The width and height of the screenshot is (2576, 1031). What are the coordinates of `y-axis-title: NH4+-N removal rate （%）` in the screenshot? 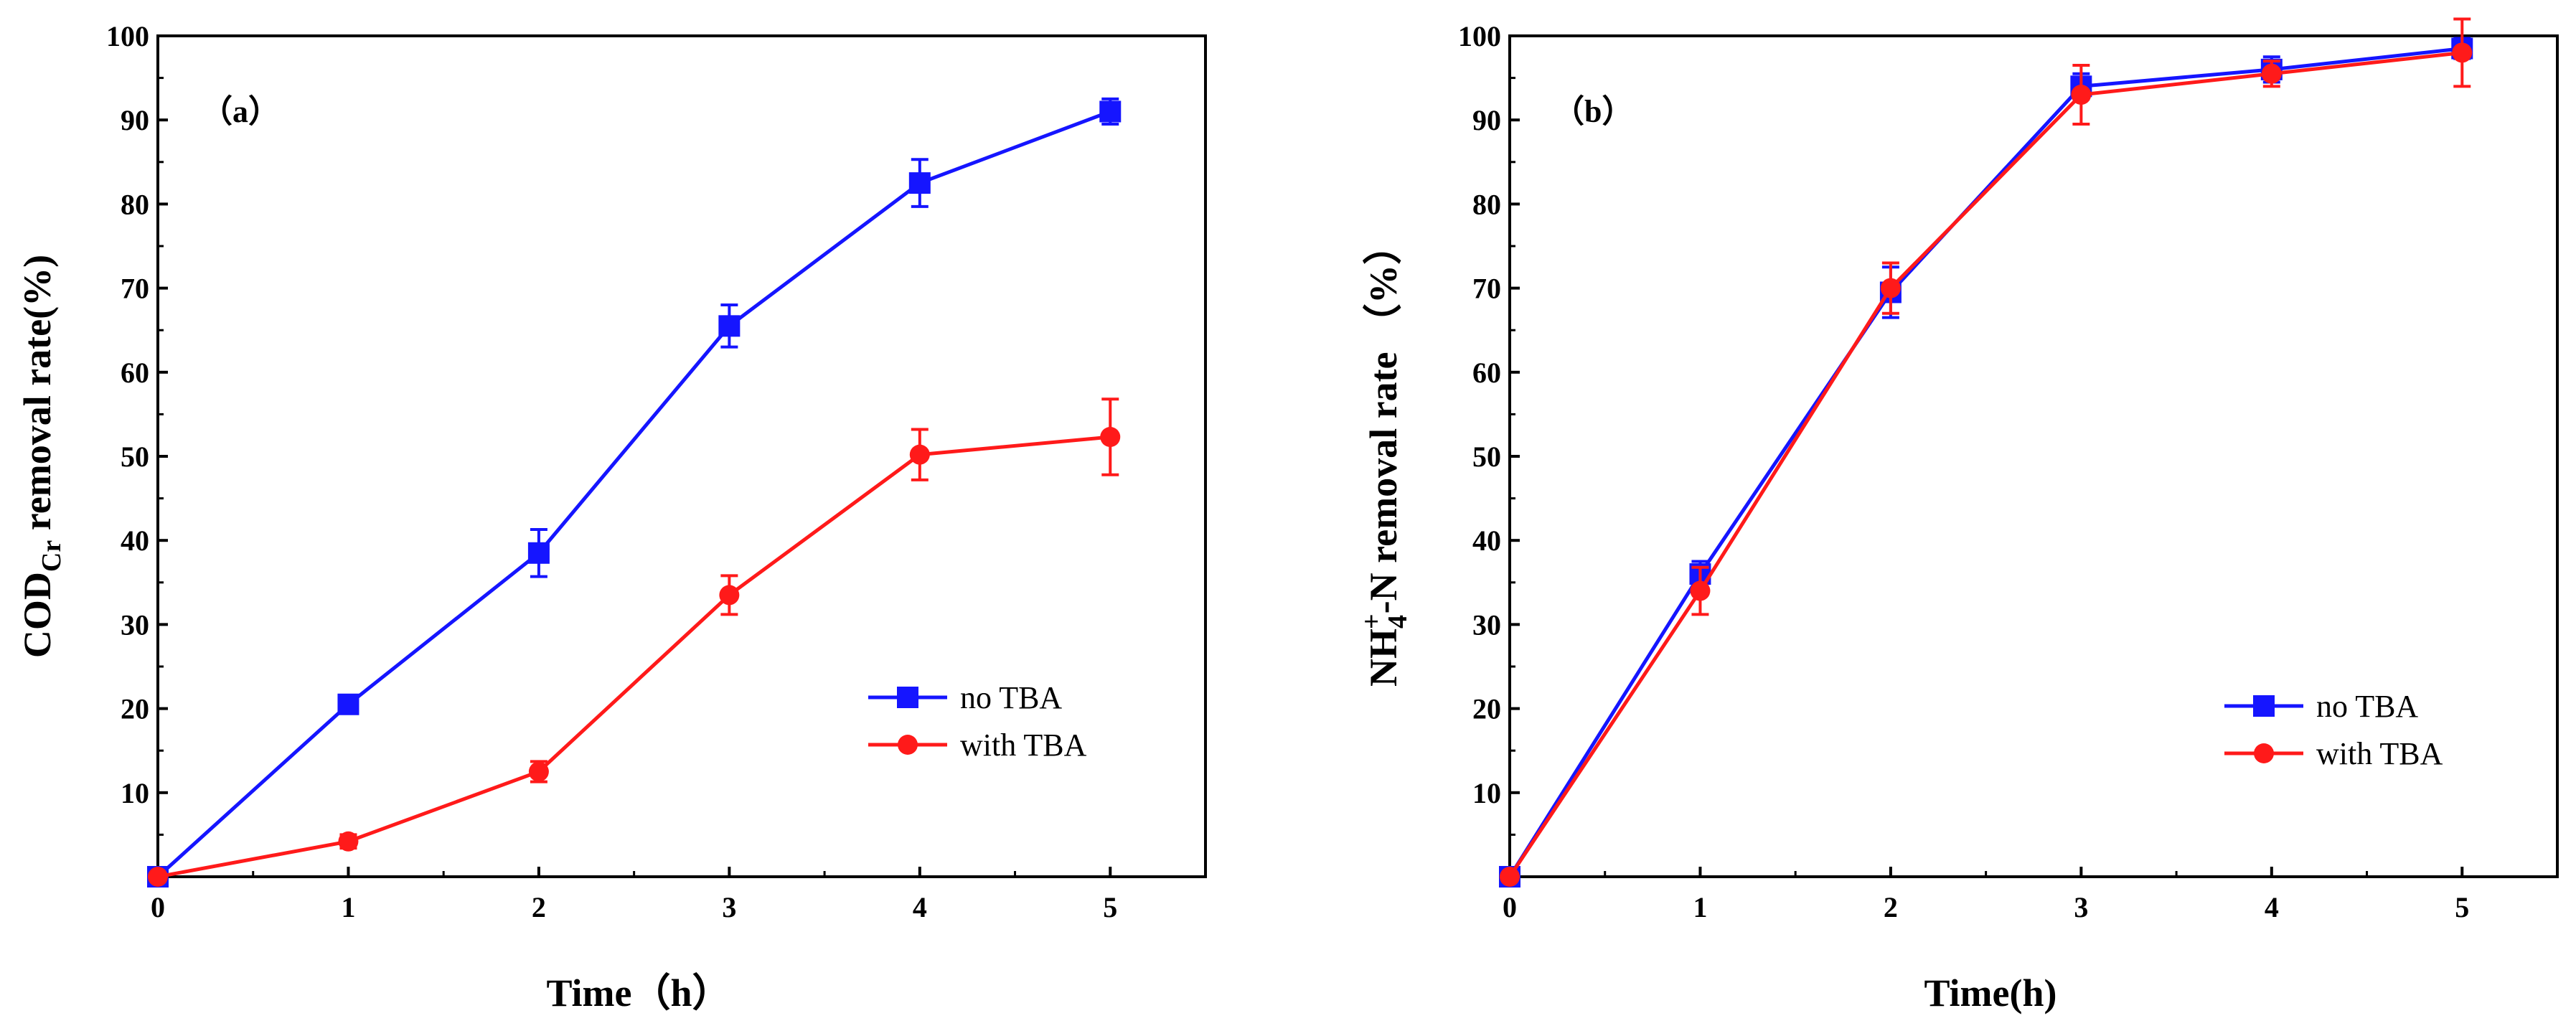 It's located at (1385, 456).